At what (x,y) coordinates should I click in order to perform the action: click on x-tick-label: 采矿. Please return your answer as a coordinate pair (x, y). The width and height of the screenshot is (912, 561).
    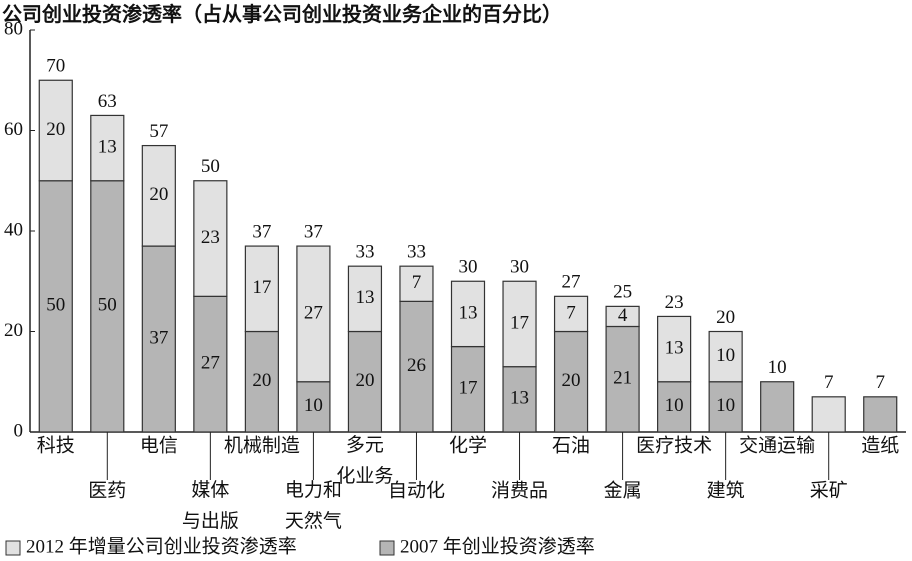
    Looking at the image, I should click on (829, 490).